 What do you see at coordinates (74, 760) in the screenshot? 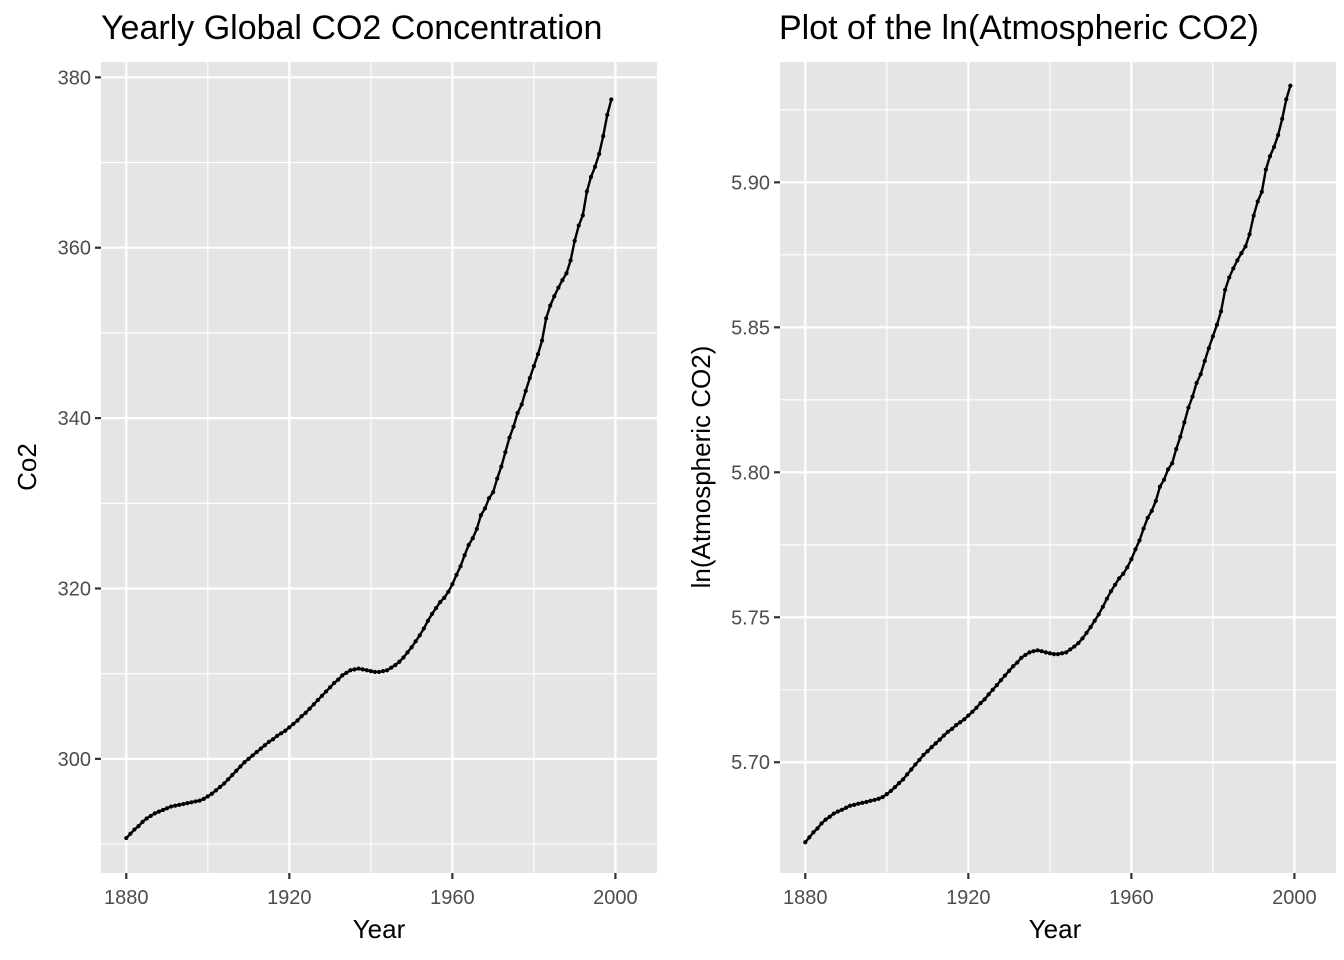
I see `y-tick-label: 300` at bounding box center [74, 760].